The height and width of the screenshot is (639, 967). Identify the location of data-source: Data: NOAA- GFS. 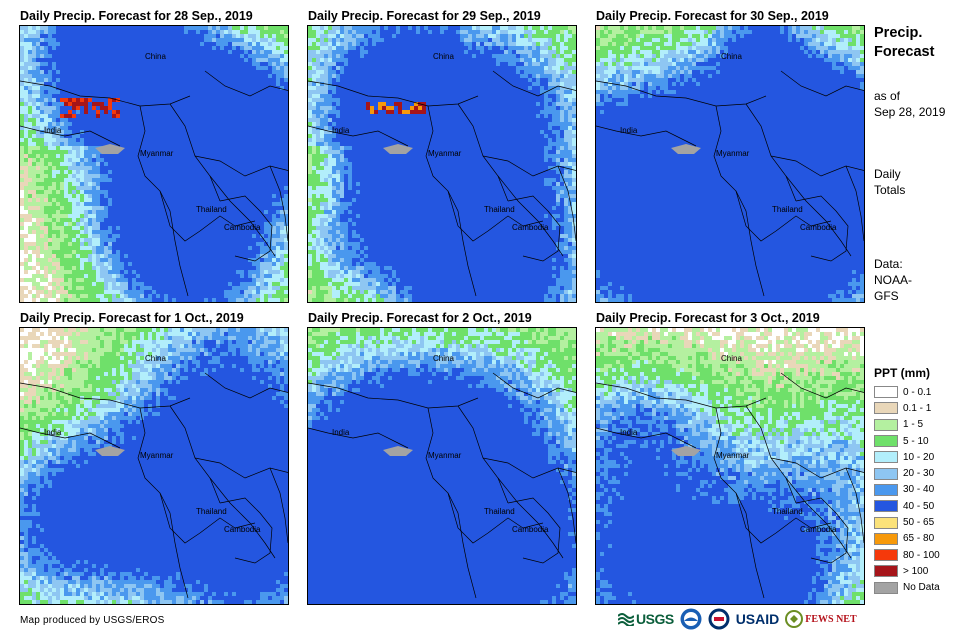
(893, 280).